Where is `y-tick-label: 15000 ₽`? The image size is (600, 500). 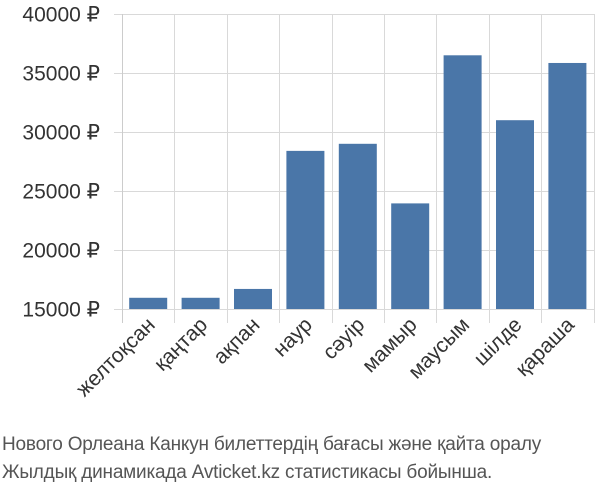 y-tick-label: 15000 ₽ is located at coordinates (61, 310).